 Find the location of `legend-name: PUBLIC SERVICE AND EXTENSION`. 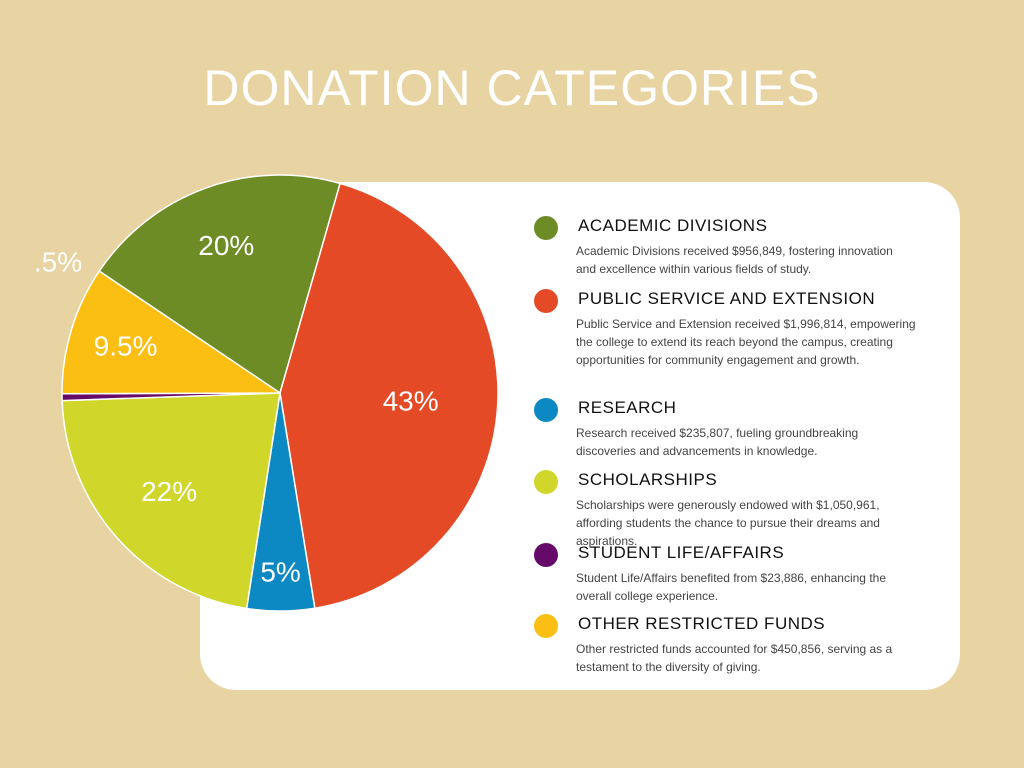

legend-name: PUBLIC SERVICE AND EXTENSION is located at coordinates (727, 298).